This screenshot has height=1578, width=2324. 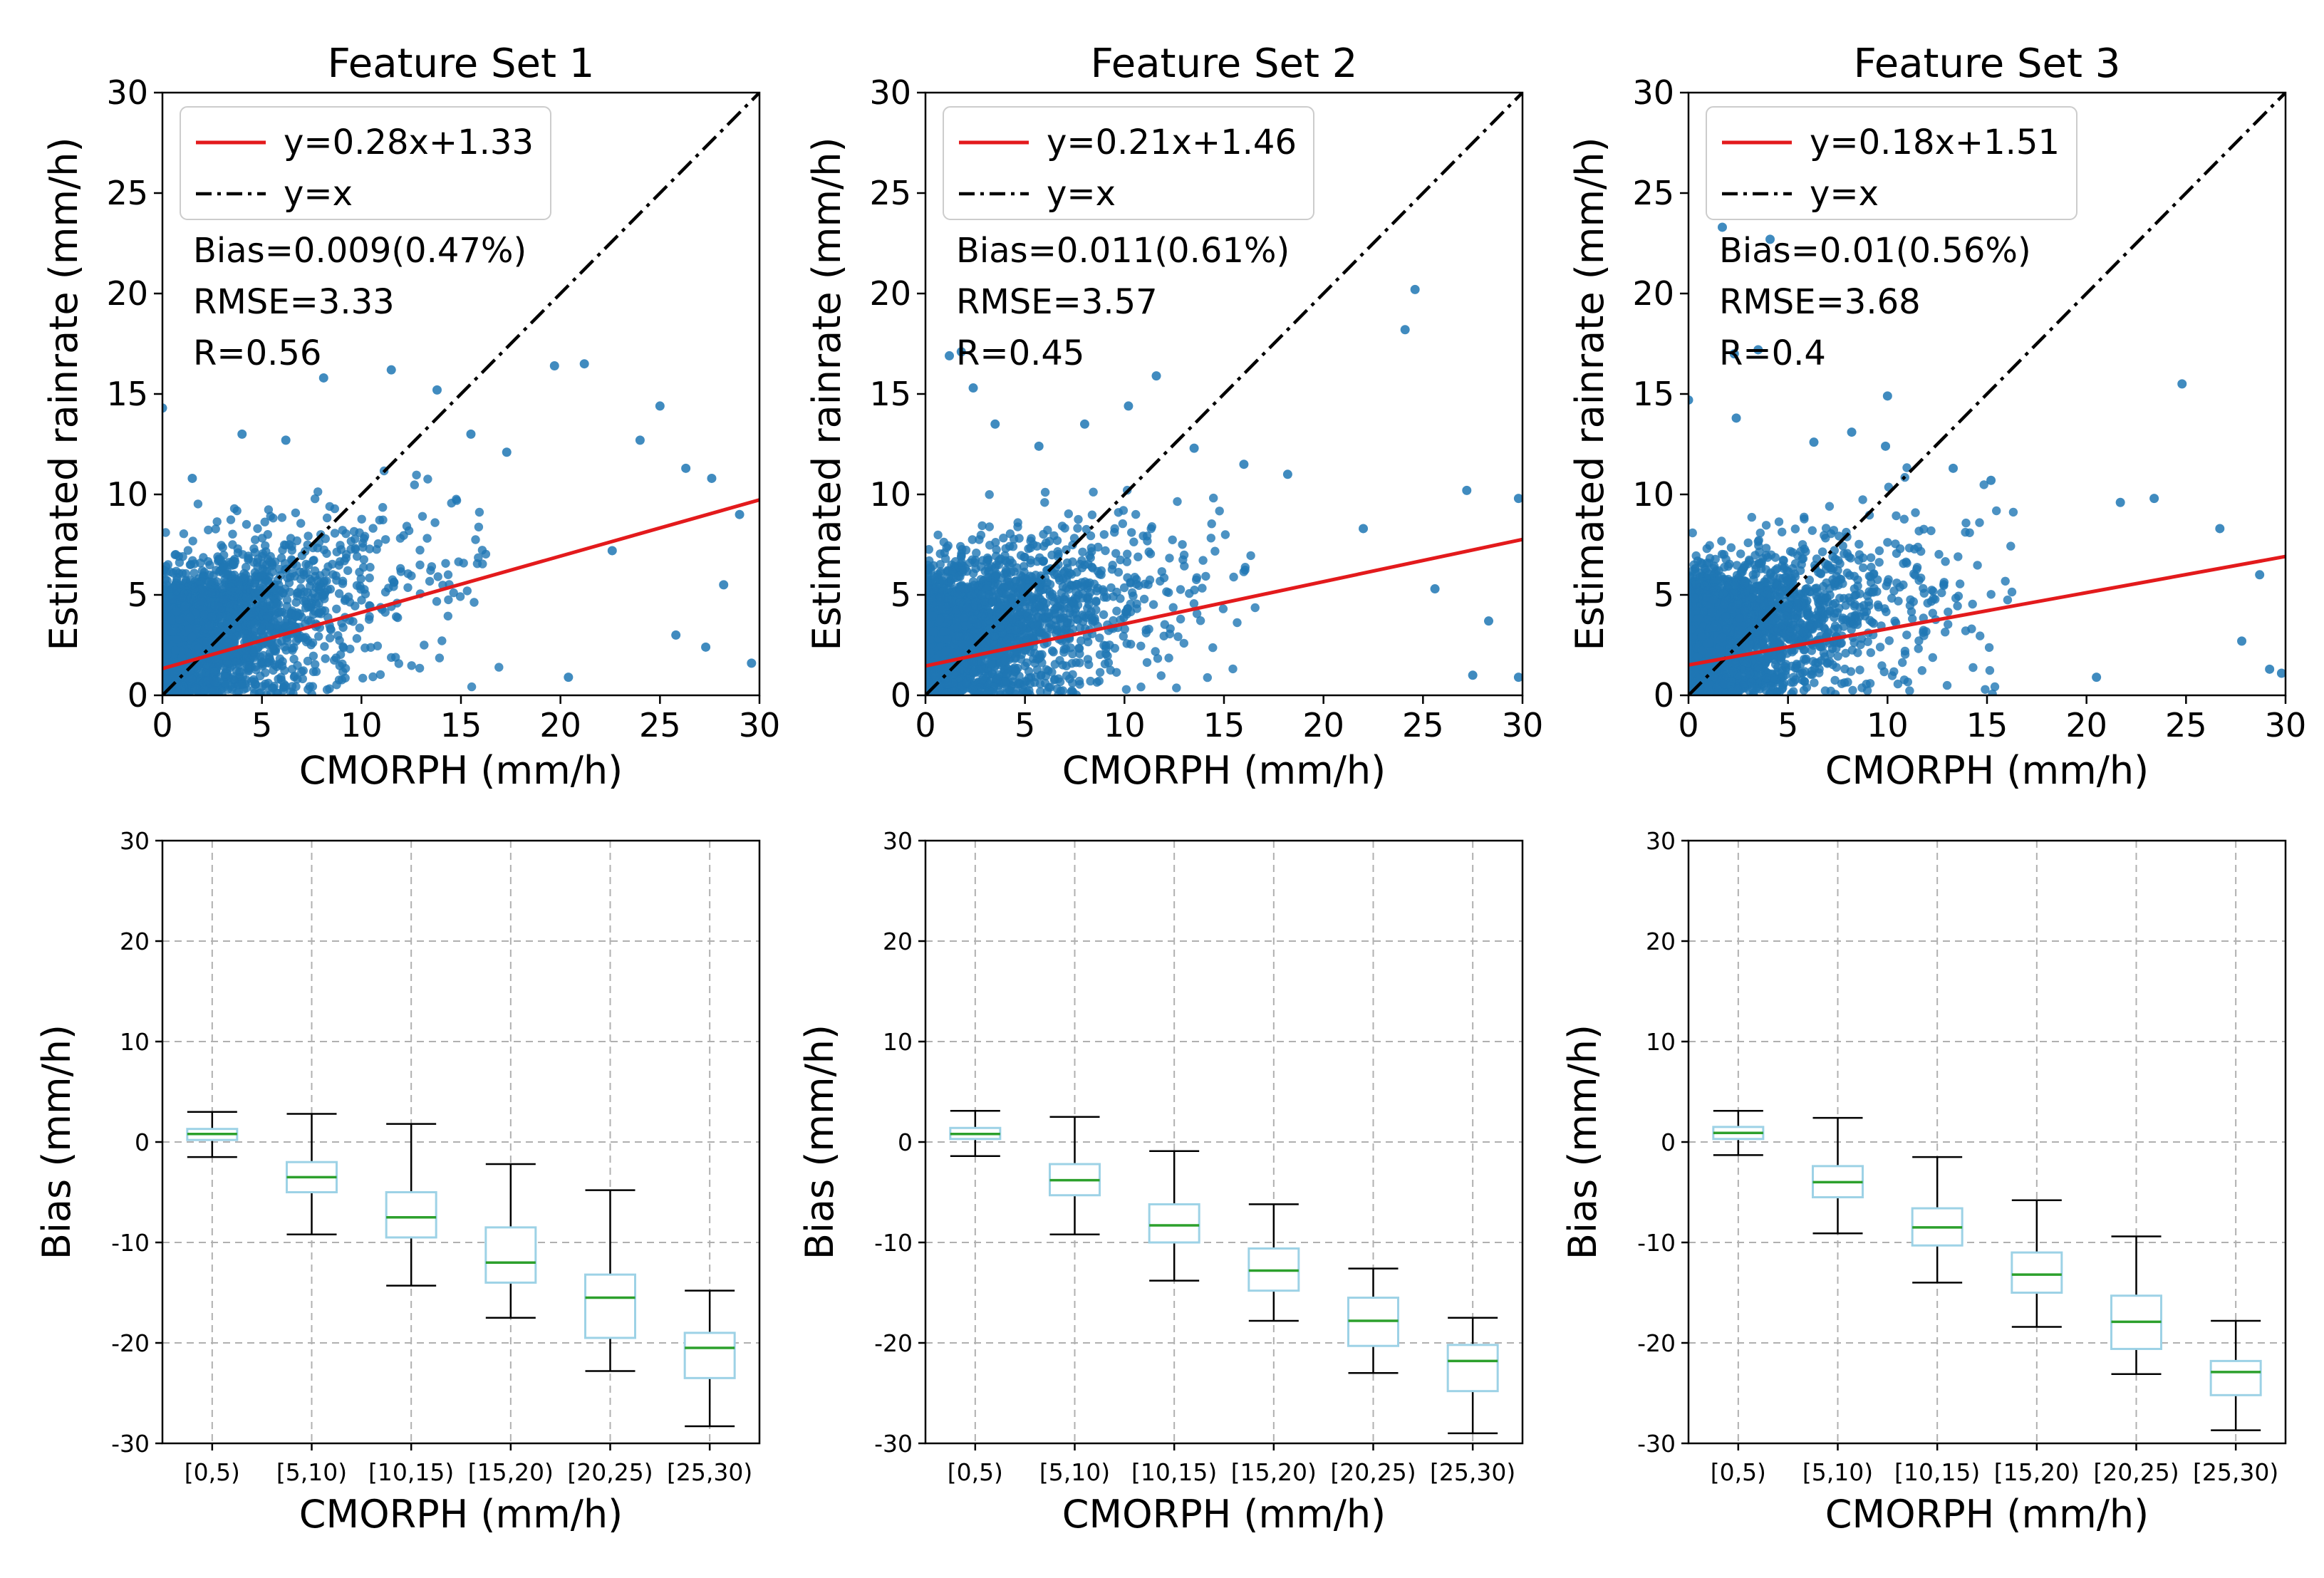 What do you see at coordinates (461, 770) in the screenshot?
I see `x-axis-label: CMORPH (mm/h)` at bounding box center [461, 770].